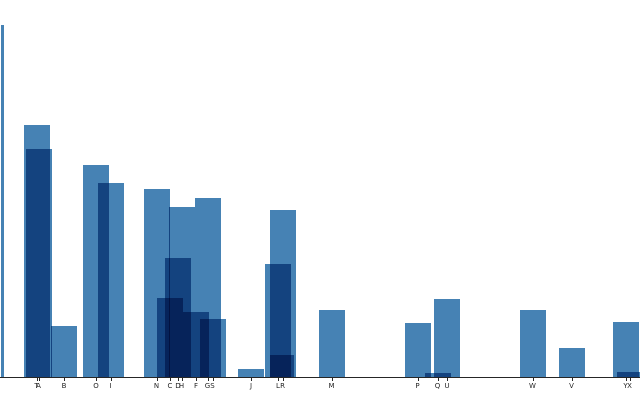 The height and width of the screenshot is (400, 640). What do you see at coordinates (571, 363) in the screenshot?
I see `bar-V` at bounding box center [571, 363].